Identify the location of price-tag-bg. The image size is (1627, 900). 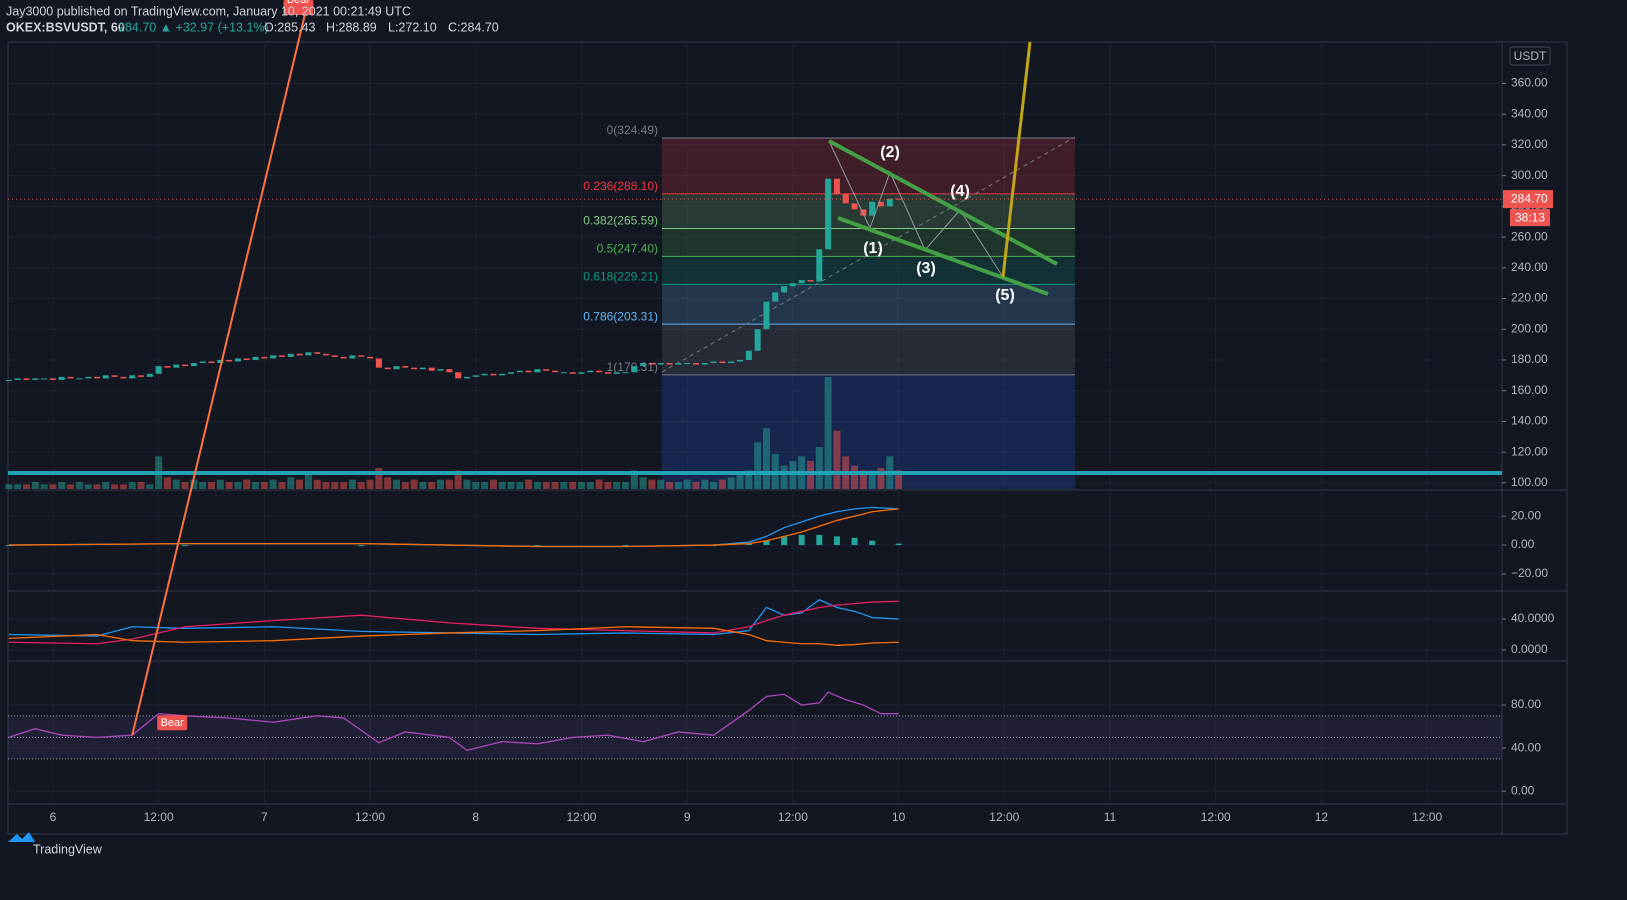
(1528, 199).